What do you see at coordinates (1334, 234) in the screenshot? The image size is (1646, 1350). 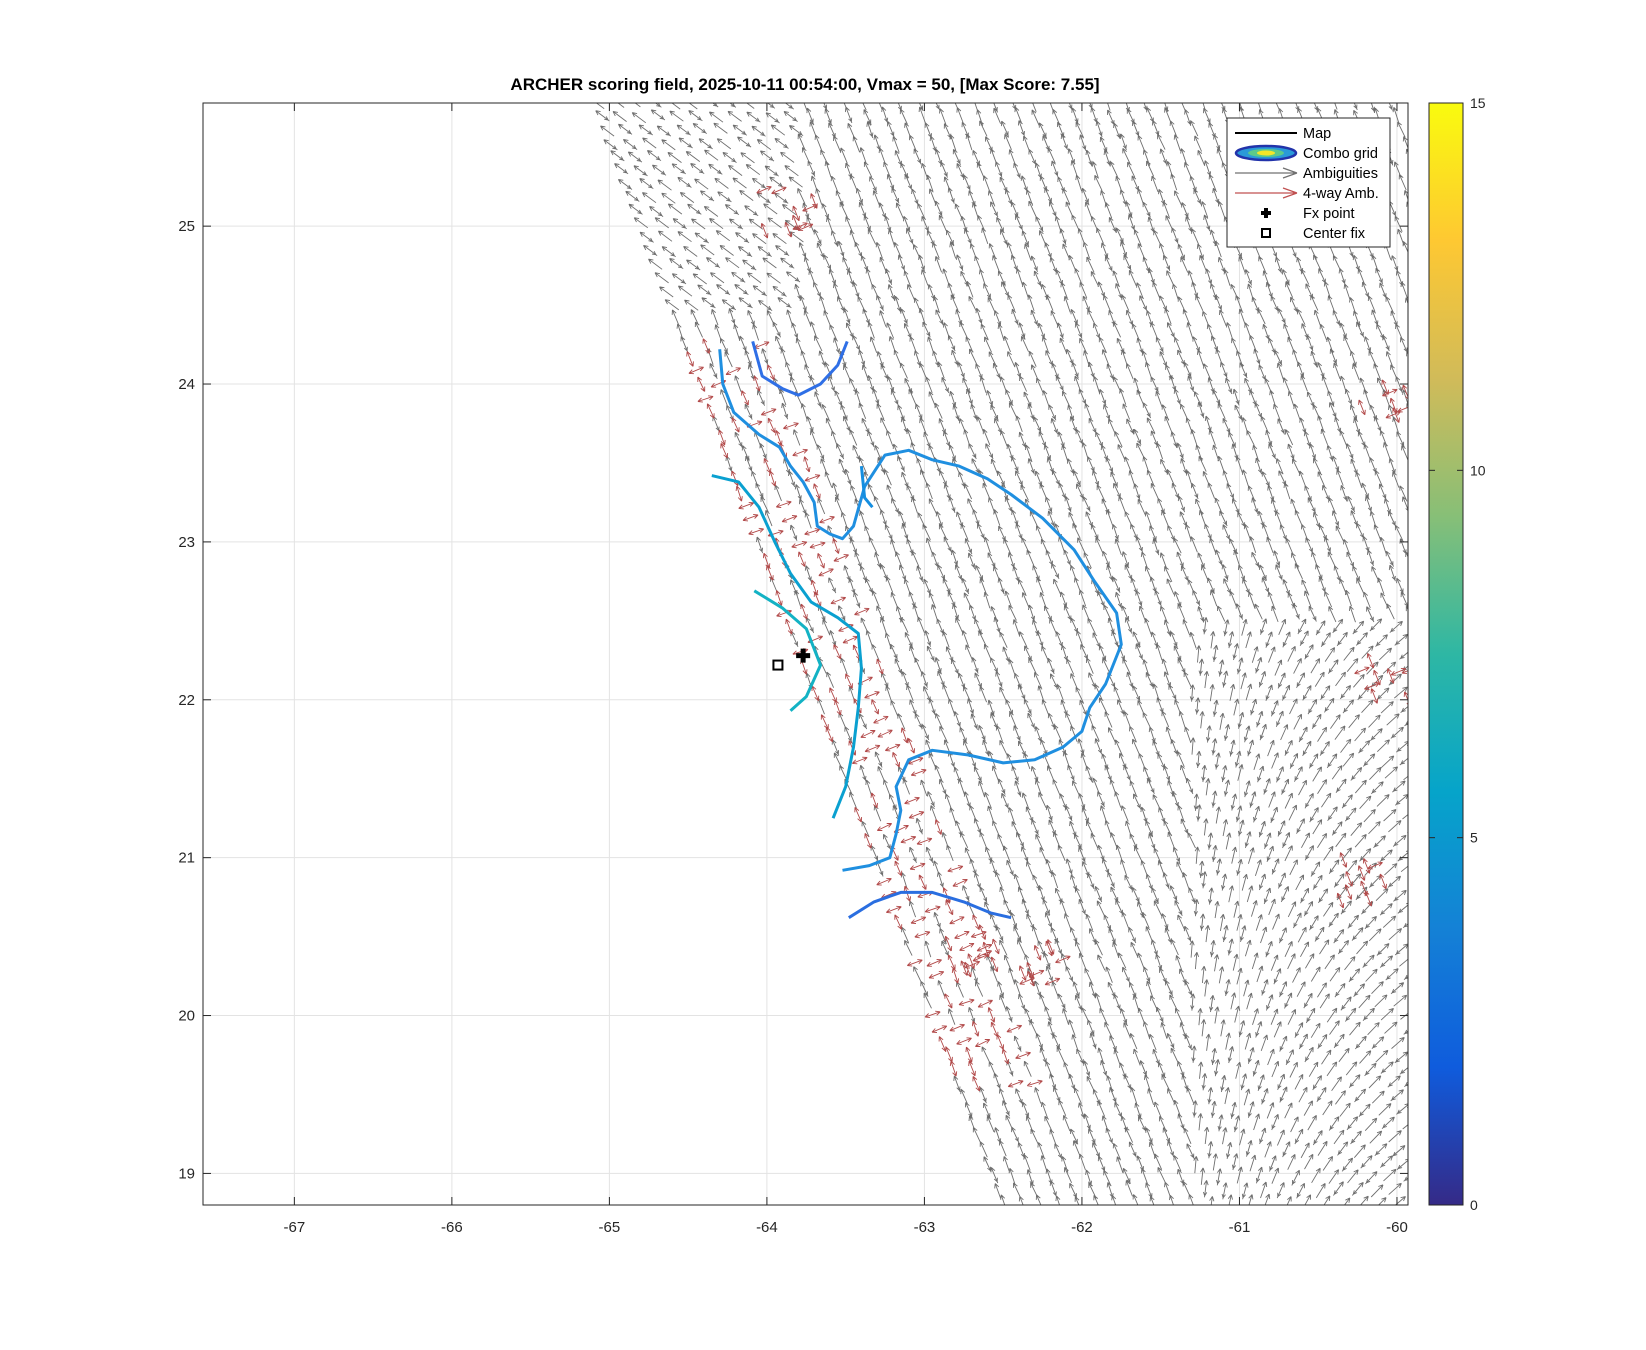 I see `legend-label: Center fix` at bounding box center [1334, 234].